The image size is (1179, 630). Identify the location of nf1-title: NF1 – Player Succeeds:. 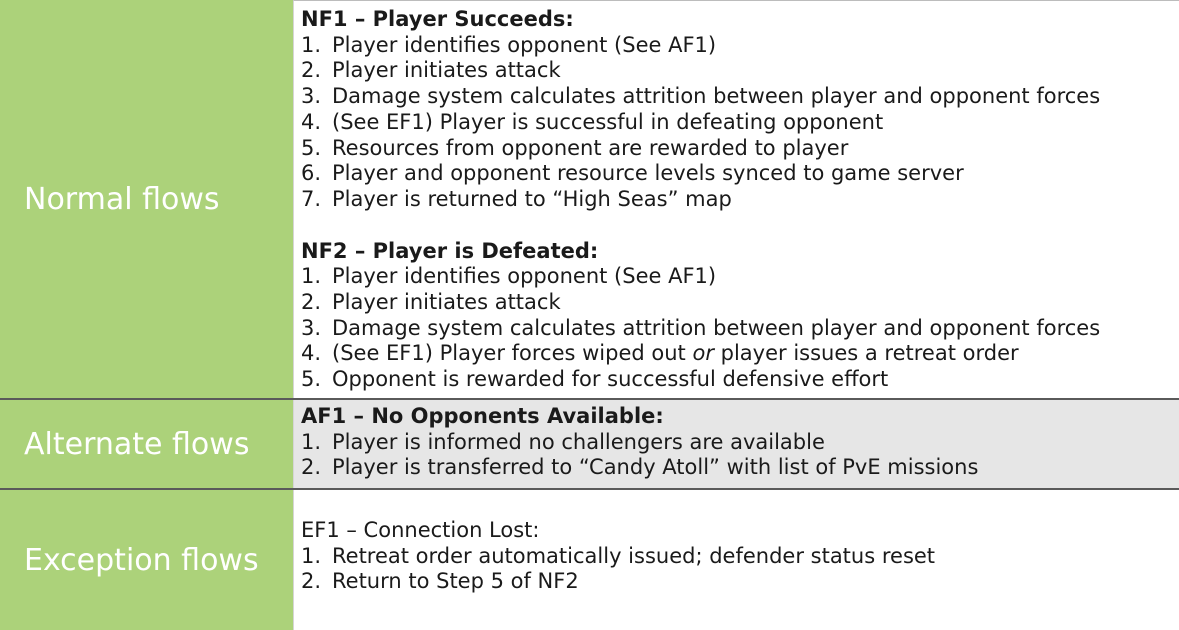
(437, 19).